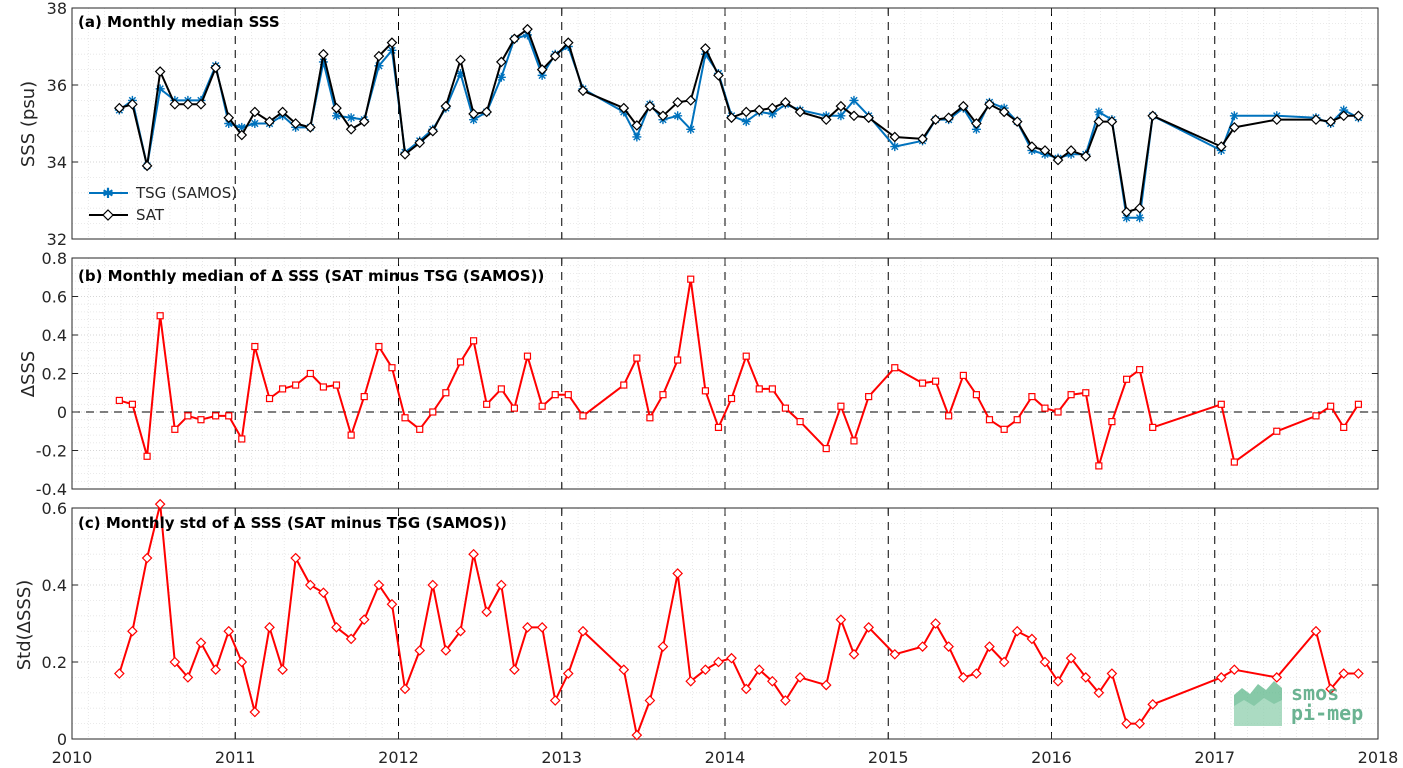  What do you see at coordinates (57, 239) in the screenshot?
I see `y-tick-label: 32` at bounding box center [57, 239].